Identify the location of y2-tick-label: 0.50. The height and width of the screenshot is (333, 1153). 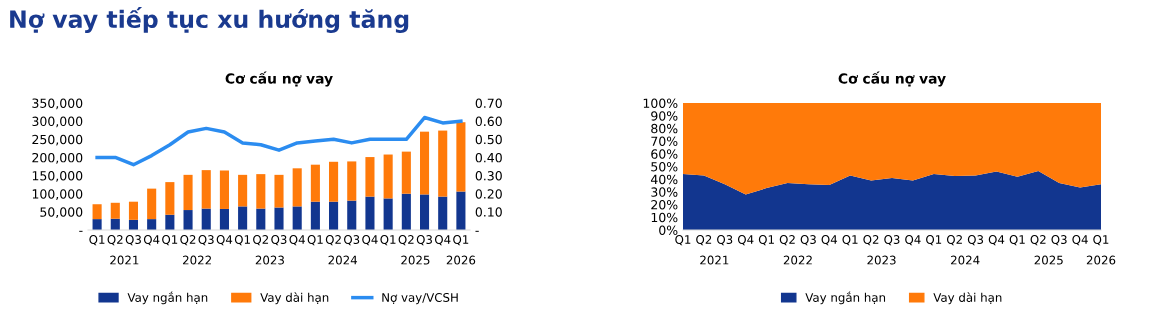
(488, 139).